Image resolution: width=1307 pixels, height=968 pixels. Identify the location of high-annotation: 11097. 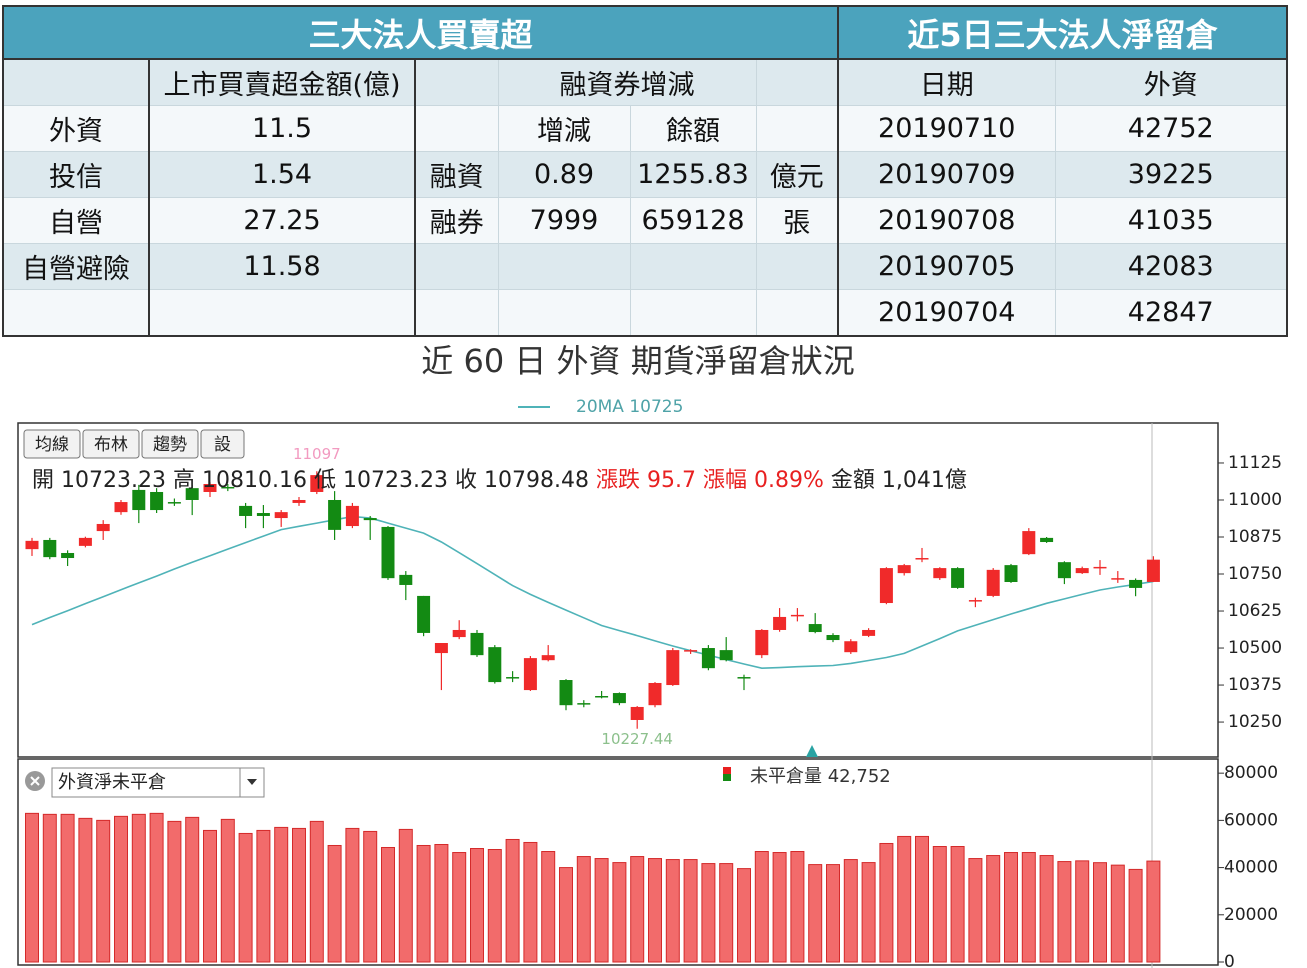
(317, 454).